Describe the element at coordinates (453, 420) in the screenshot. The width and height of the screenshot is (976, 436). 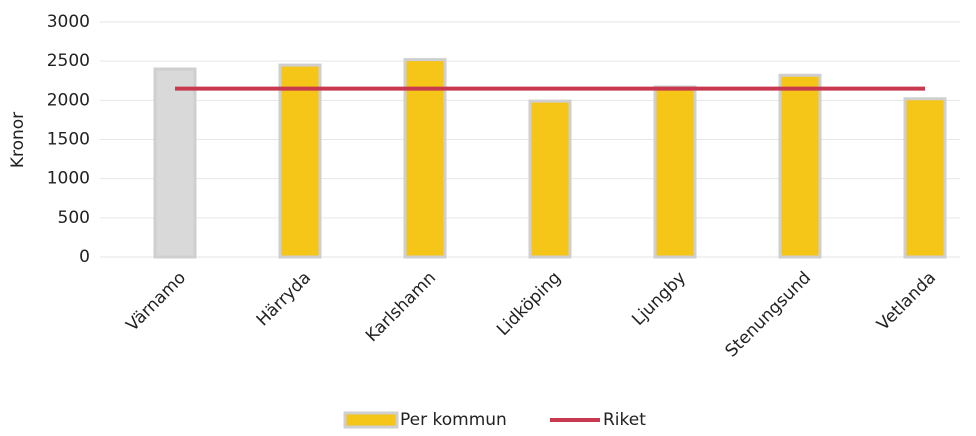
I see `legend-label: Per kommun` at that location.